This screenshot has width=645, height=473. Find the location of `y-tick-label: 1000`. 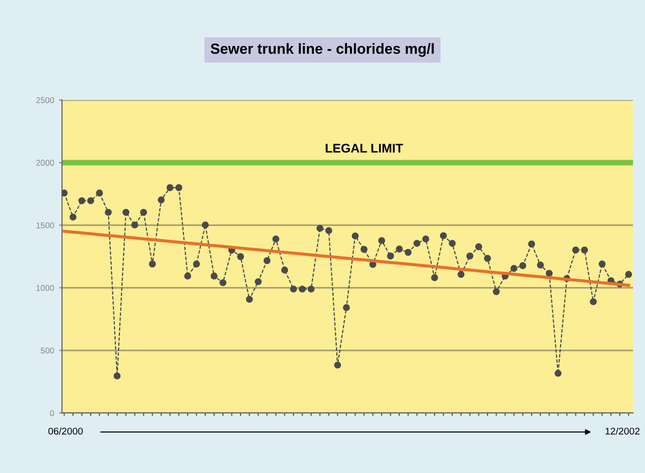

y-tick-label: 1000 is located at coordinates (45, 288).